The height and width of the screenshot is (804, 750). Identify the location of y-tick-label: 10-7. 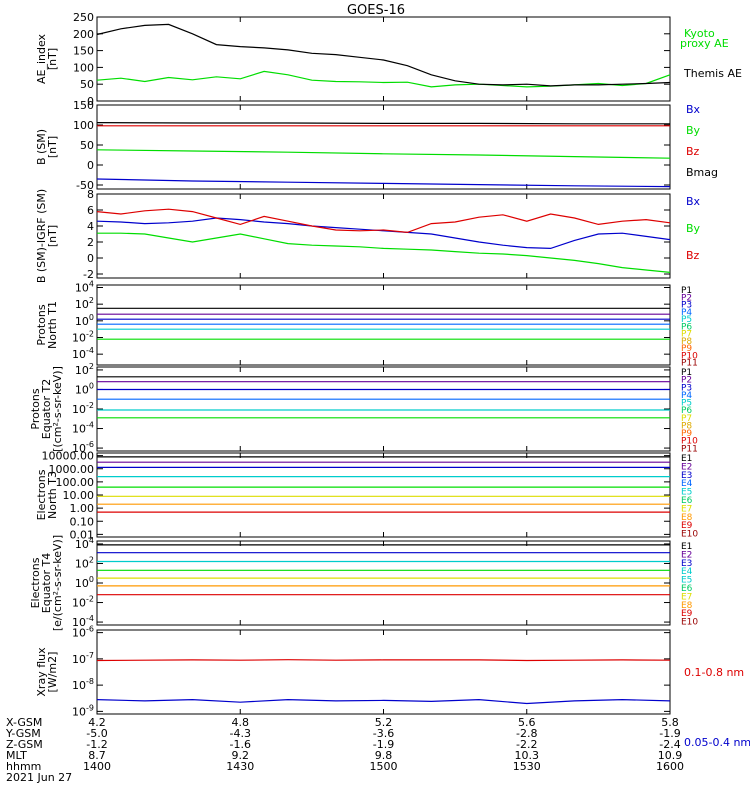
(83, 658).